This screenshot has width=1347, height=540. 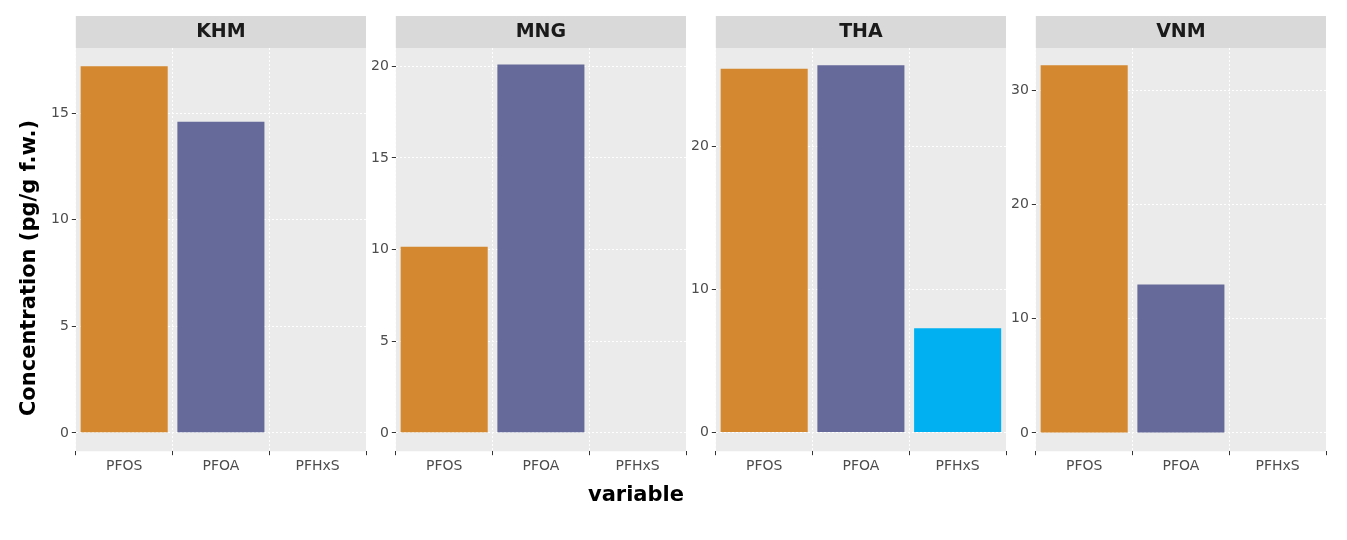 What do you see at coordinates (861, 29) in the screenshot?
I see `chart-title: THA` at bounding box center [861, 29].